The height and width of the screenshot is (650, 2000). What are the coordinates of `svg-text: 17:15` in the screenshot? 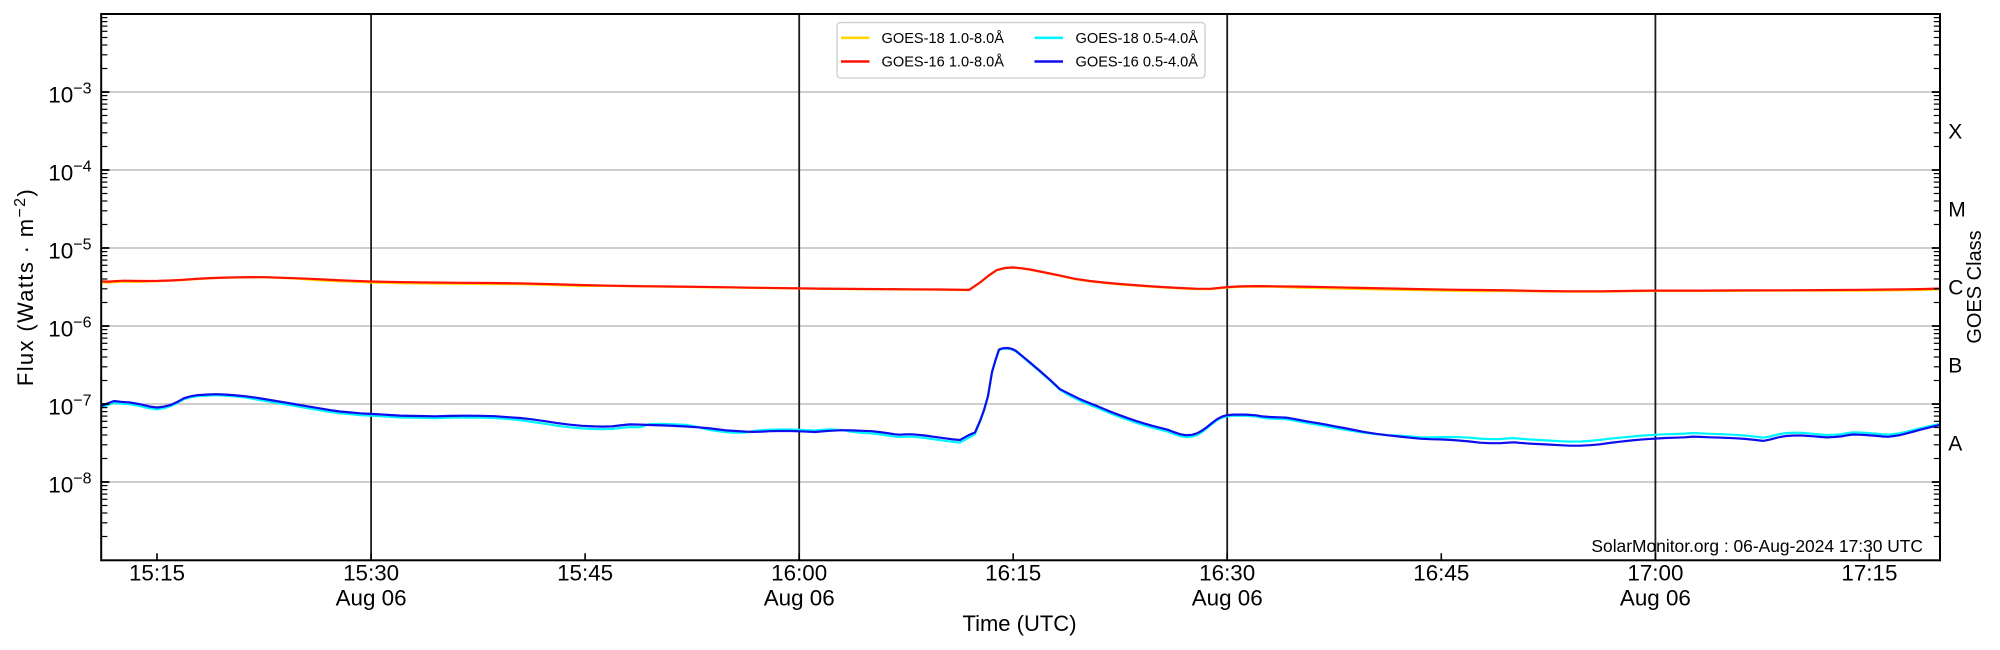 It's located at (1869, 573).